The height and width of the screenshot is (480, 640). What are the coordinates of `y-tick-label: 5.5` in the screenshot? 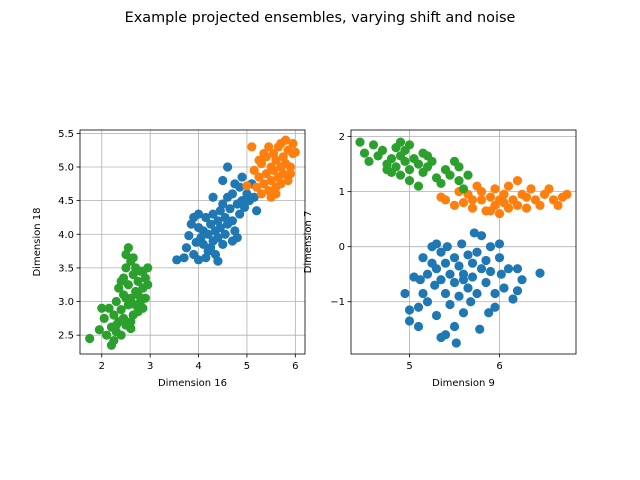 It's located at (66, 134).